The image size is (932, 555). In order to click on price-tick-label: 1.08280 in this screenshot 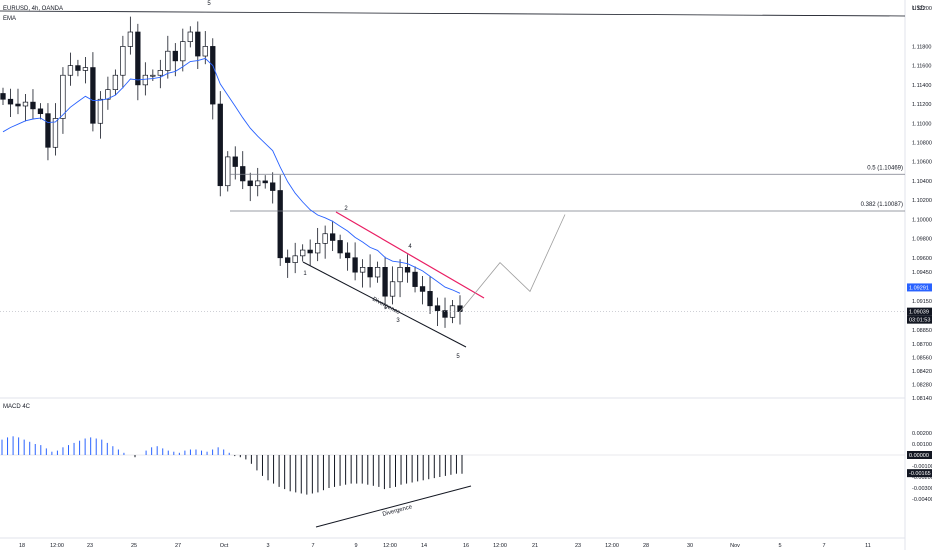, I will do `click(922, 386)`.